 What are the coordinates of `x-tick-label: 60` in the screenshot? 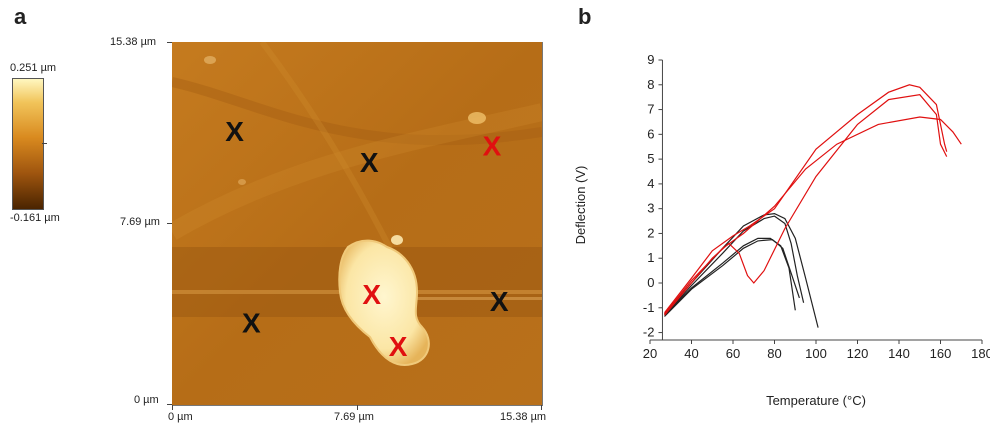 It's located at (733, 353).